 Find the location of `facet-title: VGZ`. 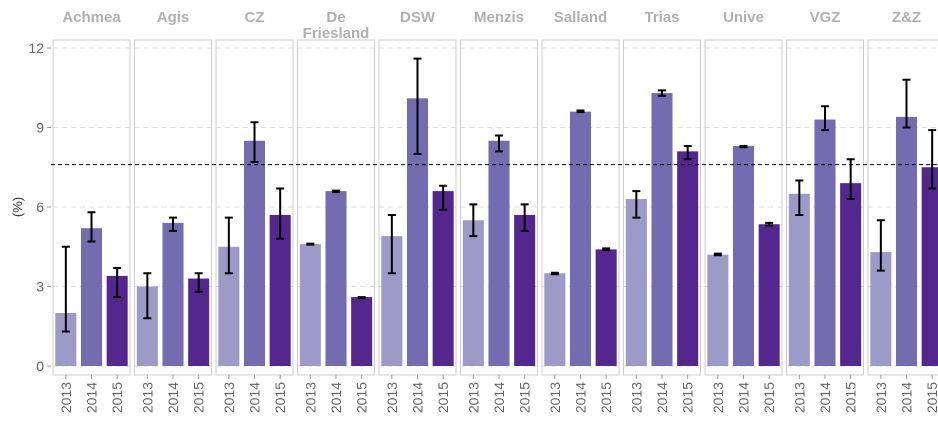

facet-title: VGZ is located at coordinates (825, 17).